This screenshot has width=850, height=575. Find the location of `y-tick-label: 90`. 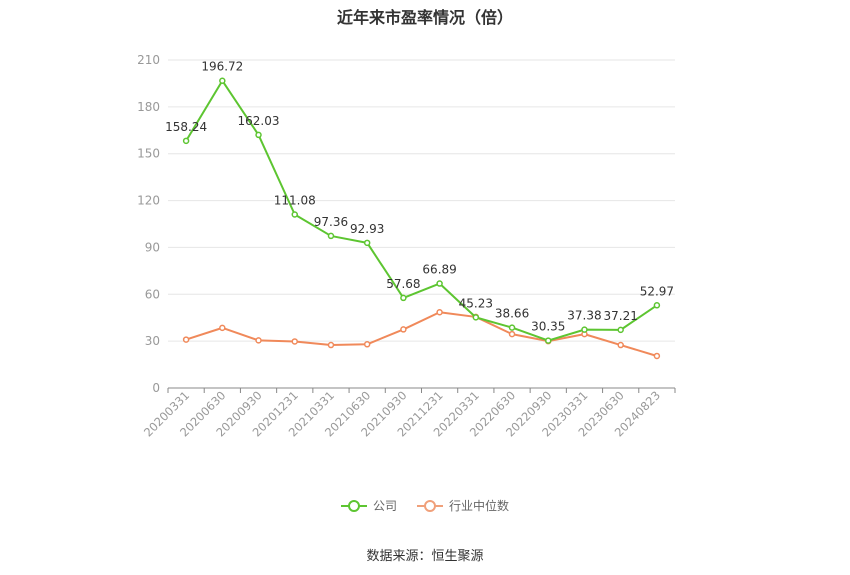

y-tick-label: 90 is located at coordinates (152, 247).